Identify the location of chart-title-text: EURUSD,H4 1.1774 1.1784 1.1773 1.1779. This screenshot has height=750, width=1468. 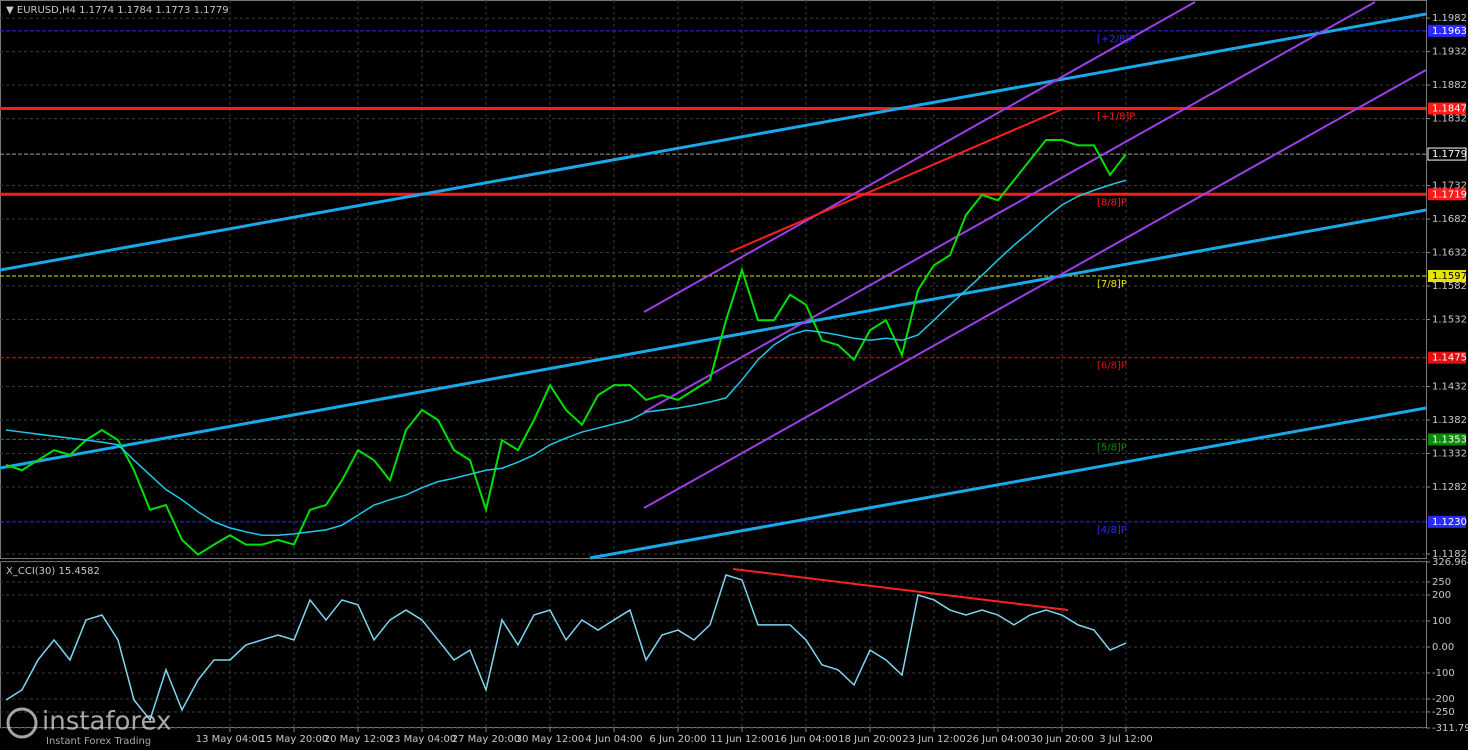
(123, 10).